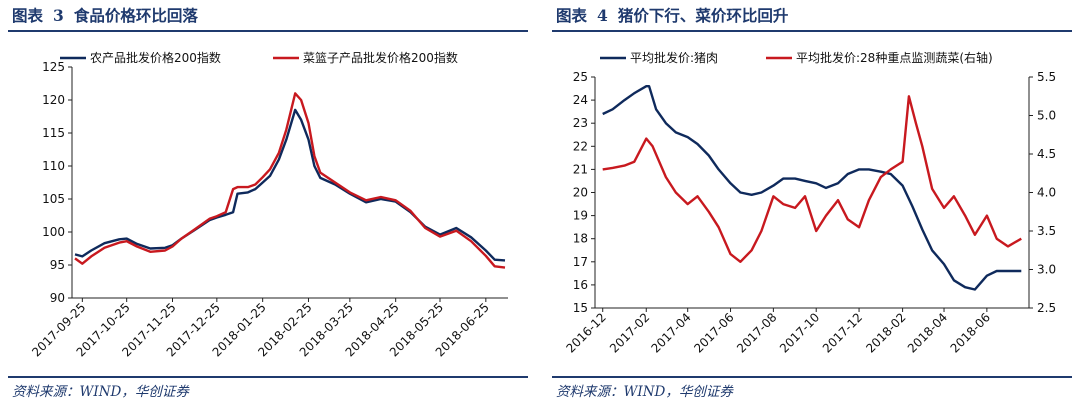 This screenshot has width=1080, height=407. What do you see at coordinates (585, 332) in the screenshot?
I see `x-tick-label: 2016-12` at bounding box center [585, 332].